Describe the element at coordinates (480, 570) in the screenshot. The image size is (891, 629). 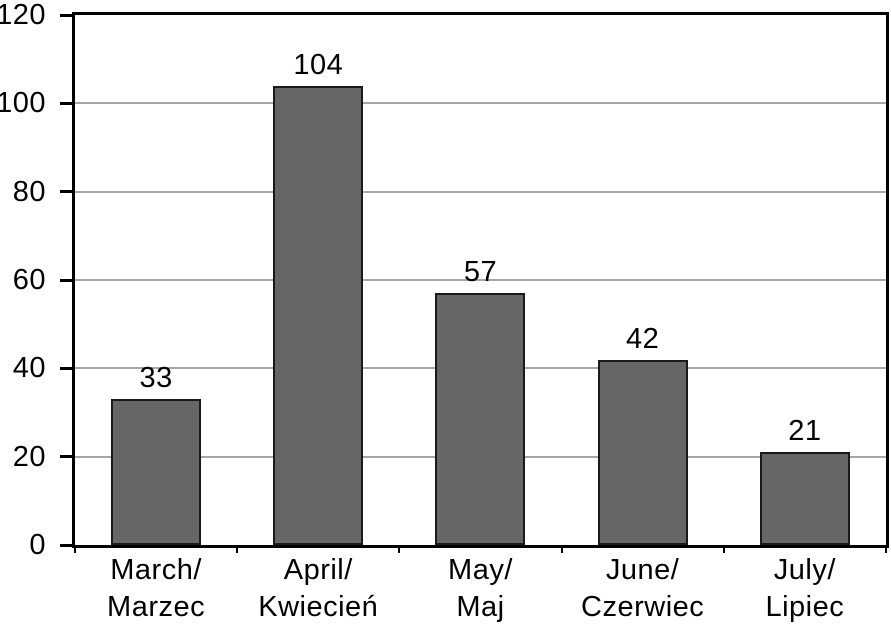
I see `category-label-line: May/` at that location.